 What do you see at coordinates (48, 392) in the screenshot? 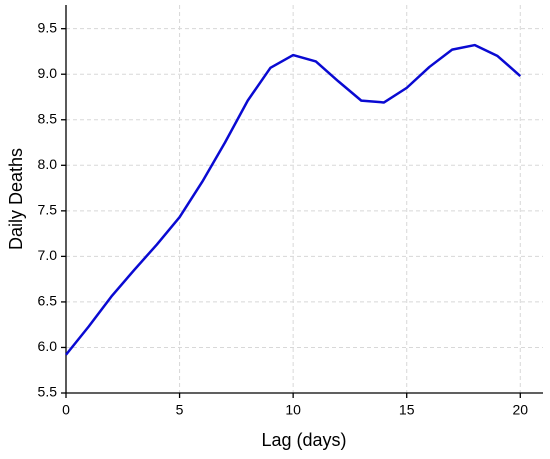
I see `y-tick-label: 5.5` at bounding box center [48, 392].